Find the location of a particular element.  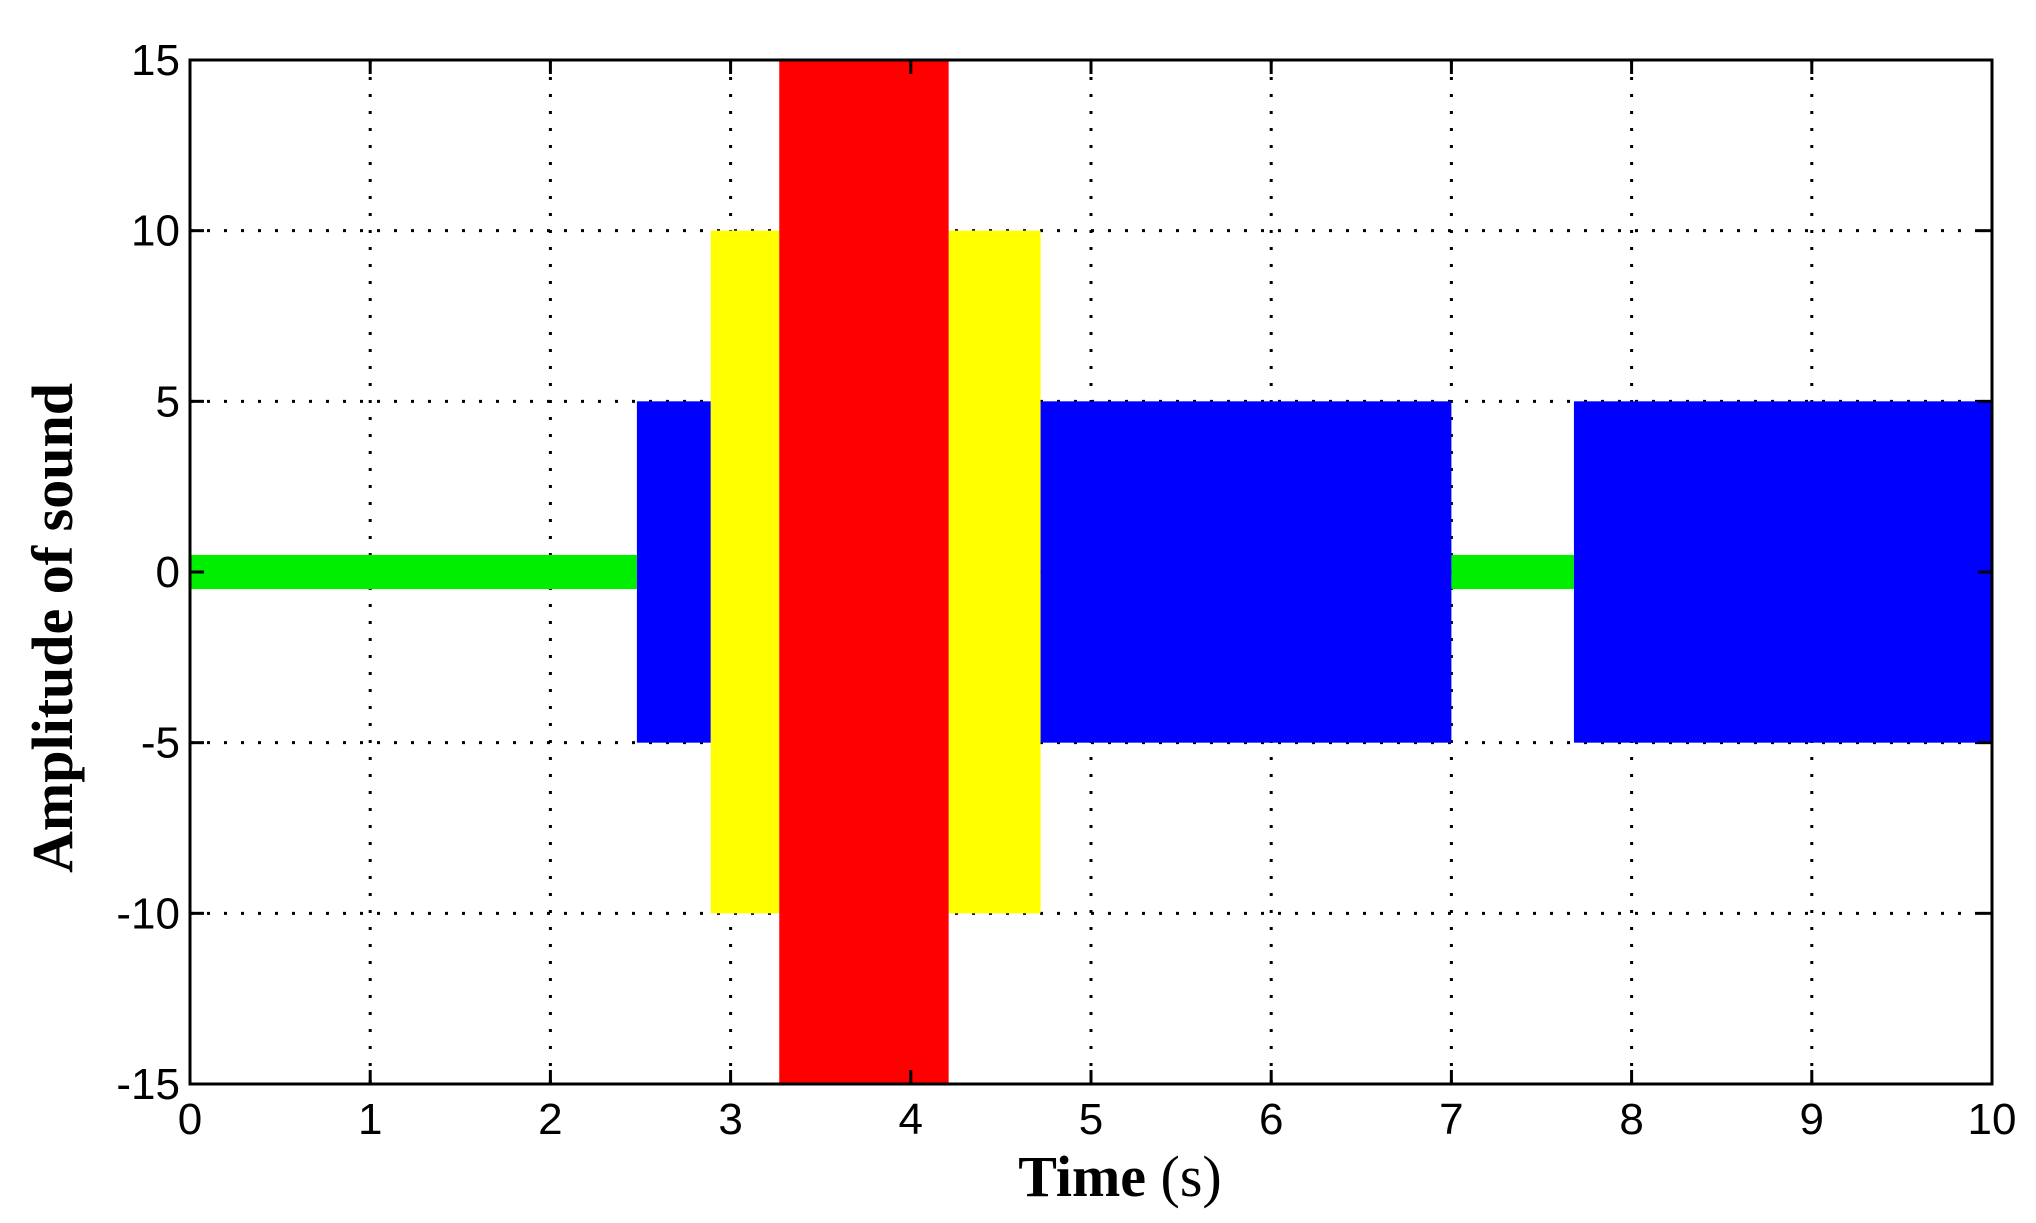

y-tick-labels: -15 -10 -5 0 5 10 15 is located at coordinates (148, 572).